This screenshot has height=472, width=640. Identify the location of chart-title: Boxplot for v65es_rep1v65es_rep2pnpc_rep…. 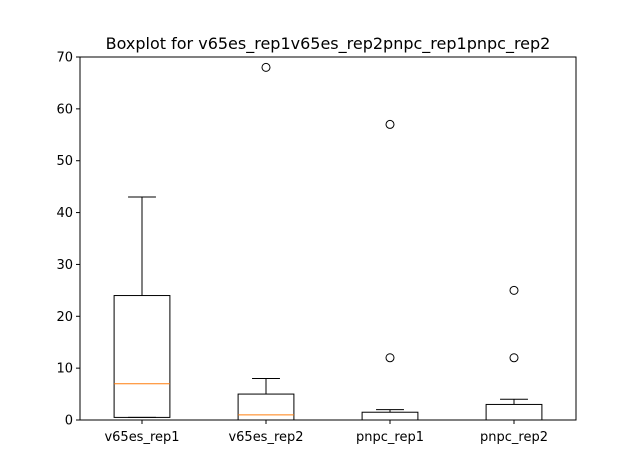
(328, 44).